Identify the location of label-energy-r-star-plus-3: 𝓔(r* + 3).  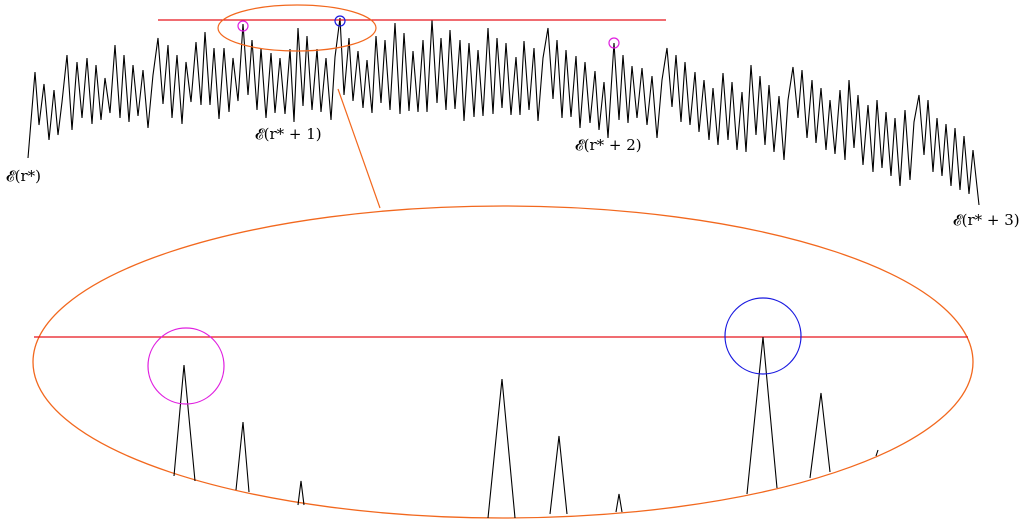
(986, 220).